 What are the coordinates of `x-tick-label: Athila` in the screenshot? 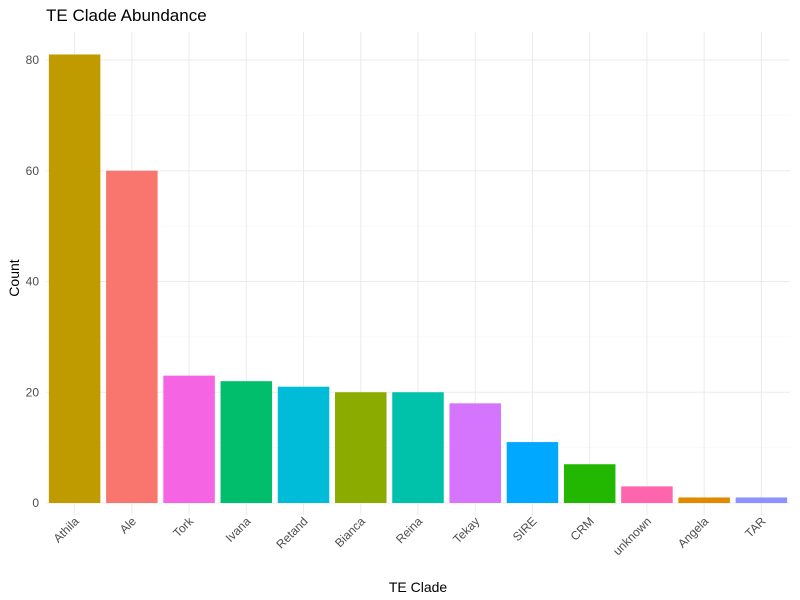 It's located at (66, 529).